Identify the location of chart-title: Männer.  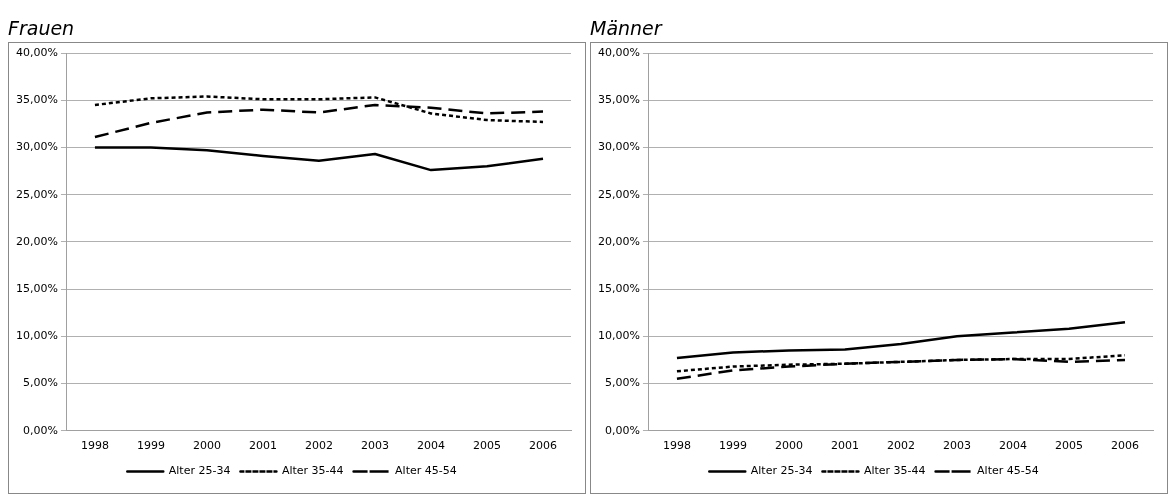
(627, 28).